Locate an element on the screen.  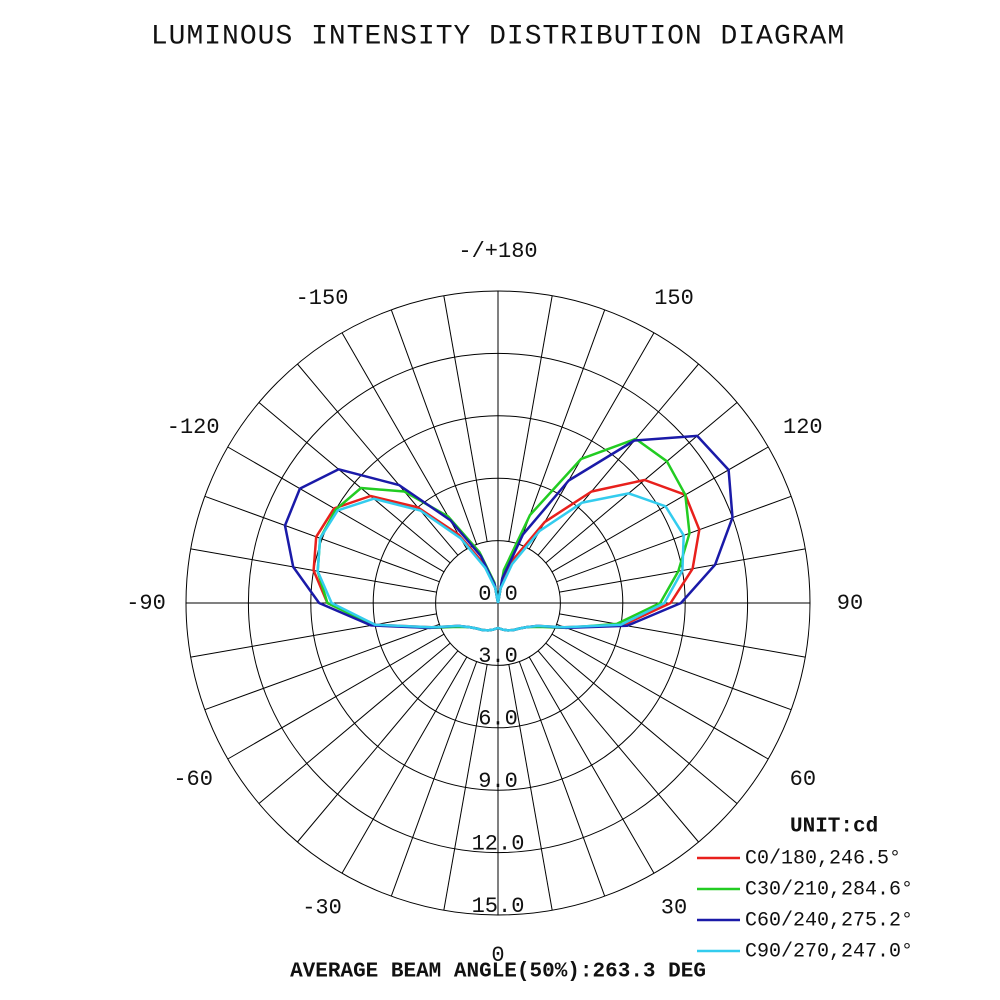
angle-label: -30 is located at coordinates (322, 908).